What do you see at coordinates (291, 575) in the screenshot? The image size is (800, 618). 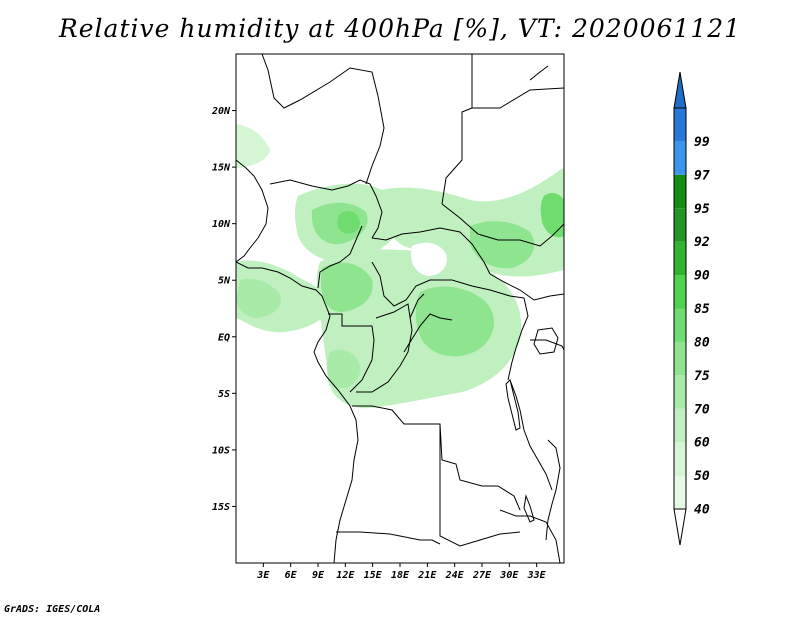 I see `lon-tick-label: 6E` at bounding box center [291, 575].